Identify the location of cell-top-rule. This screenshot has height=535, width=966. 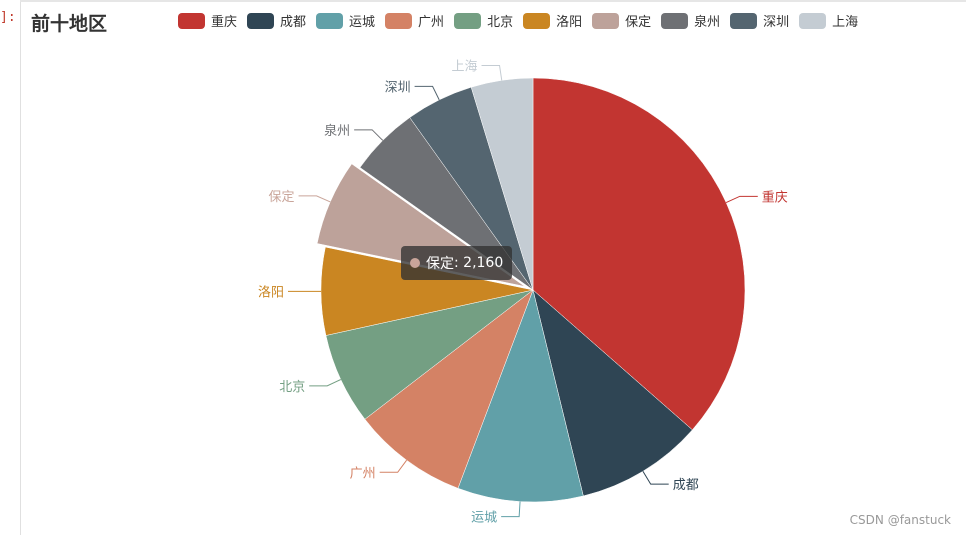
(493, 1).